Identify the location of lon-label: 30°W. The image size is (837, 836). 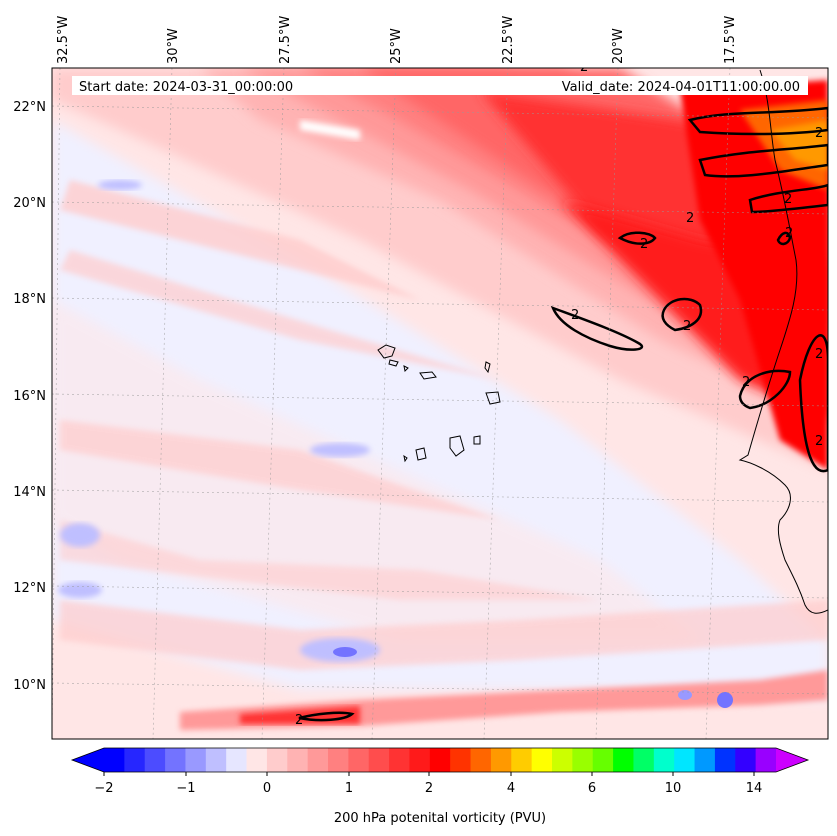
(173, 46).